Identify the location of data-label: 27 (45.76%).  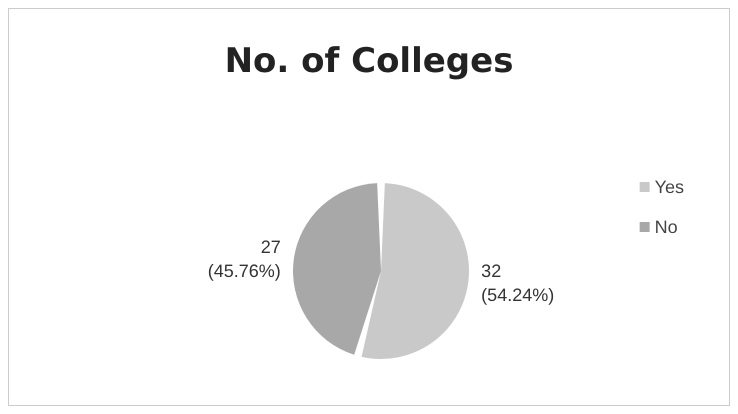
(244, 258).